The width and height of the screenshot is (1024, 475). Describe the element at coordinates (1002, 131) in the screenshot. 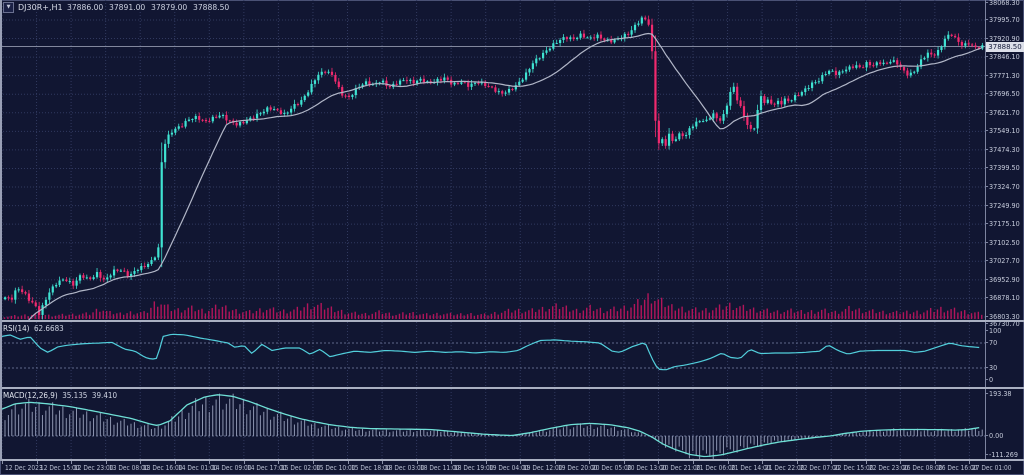

I see `price-axis-label: 37549.10` at that location.